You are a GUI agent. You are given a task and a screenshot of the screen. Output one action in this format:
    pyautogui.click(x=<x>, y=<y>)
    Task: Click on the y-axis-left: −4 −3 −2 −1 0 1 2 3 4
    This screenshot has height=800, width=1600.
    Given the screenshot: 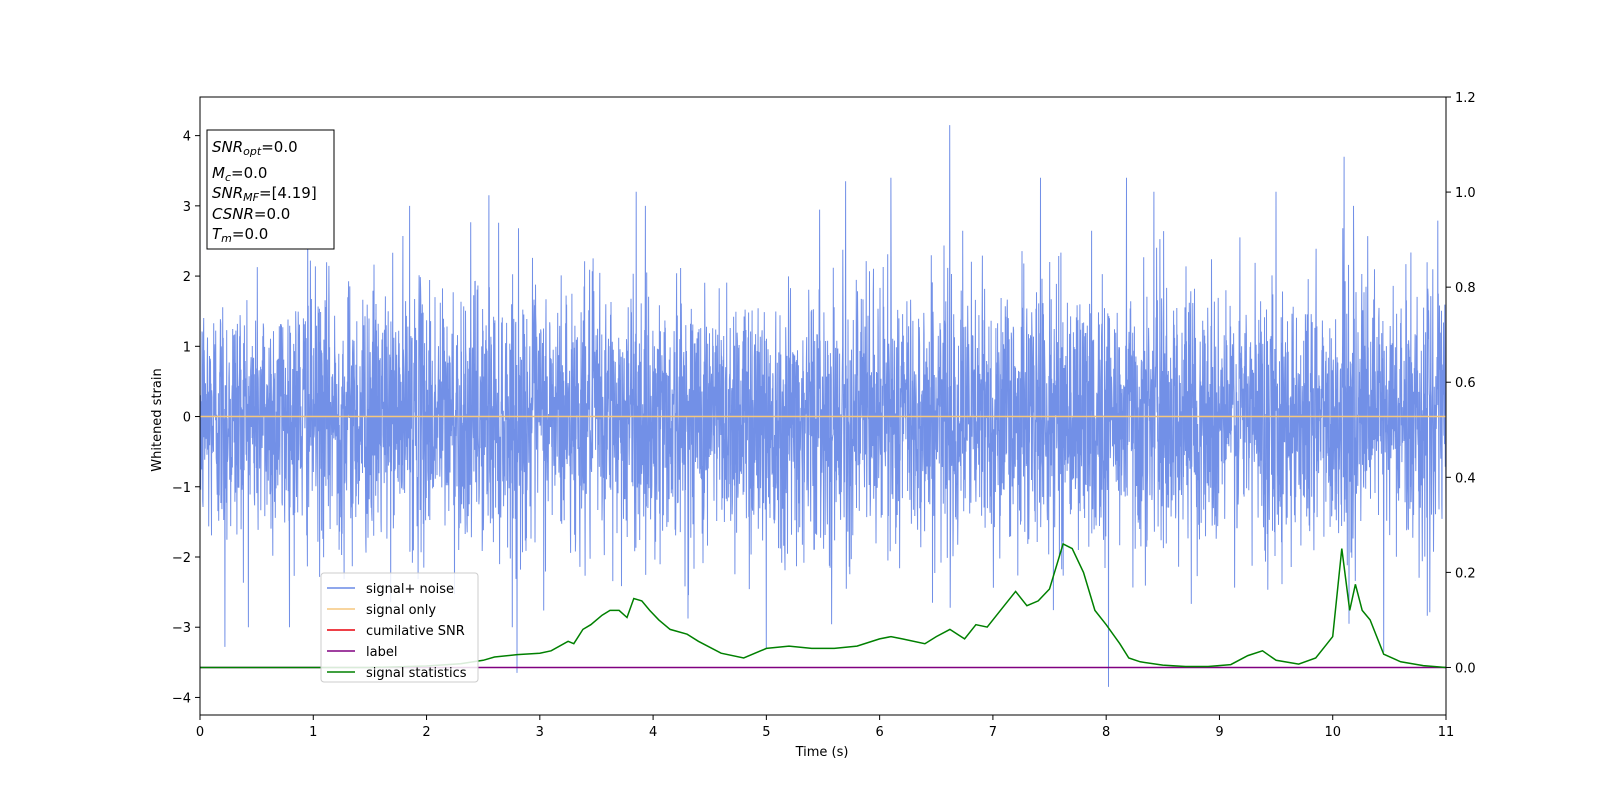 What is the action you would take?
    pyautogui.click(x=186, y=418)
    